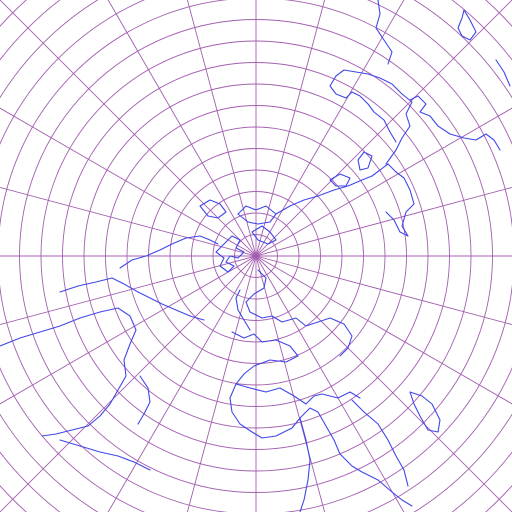 The width and height of the screenshot is (512, 512). What do you see at coordinates (230, 254) in the screenshot?
I see `coastline-arctic-islands` at bounding box center [230, 254].